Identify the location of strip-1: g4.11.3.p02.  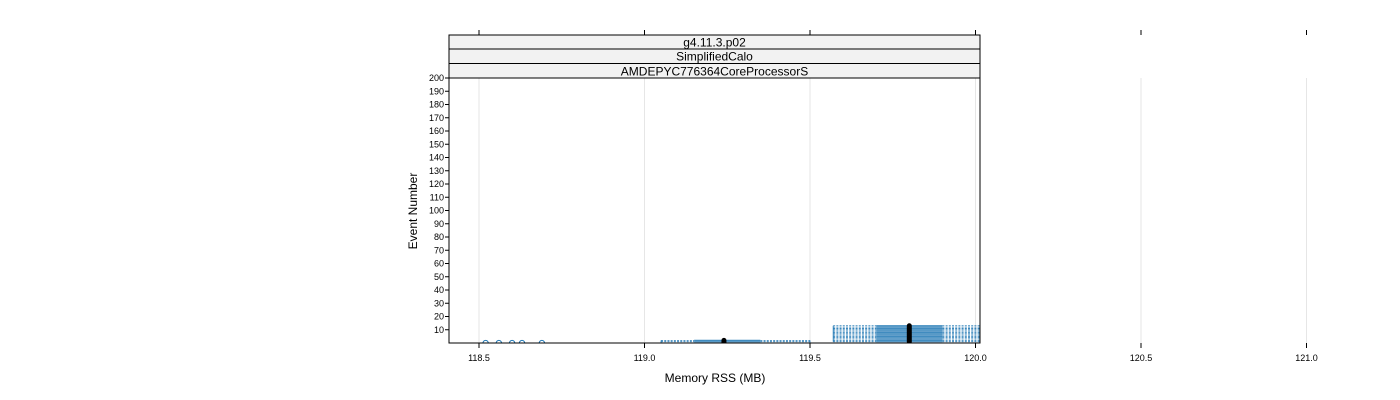
(714, 42).